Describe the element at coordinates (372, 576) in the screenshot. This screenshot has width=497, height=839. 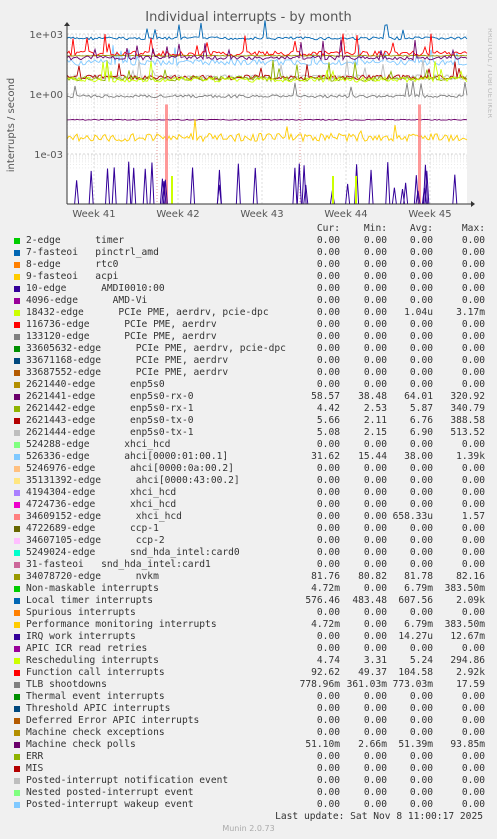
I see `legend-value-min: 80.82` at that location.